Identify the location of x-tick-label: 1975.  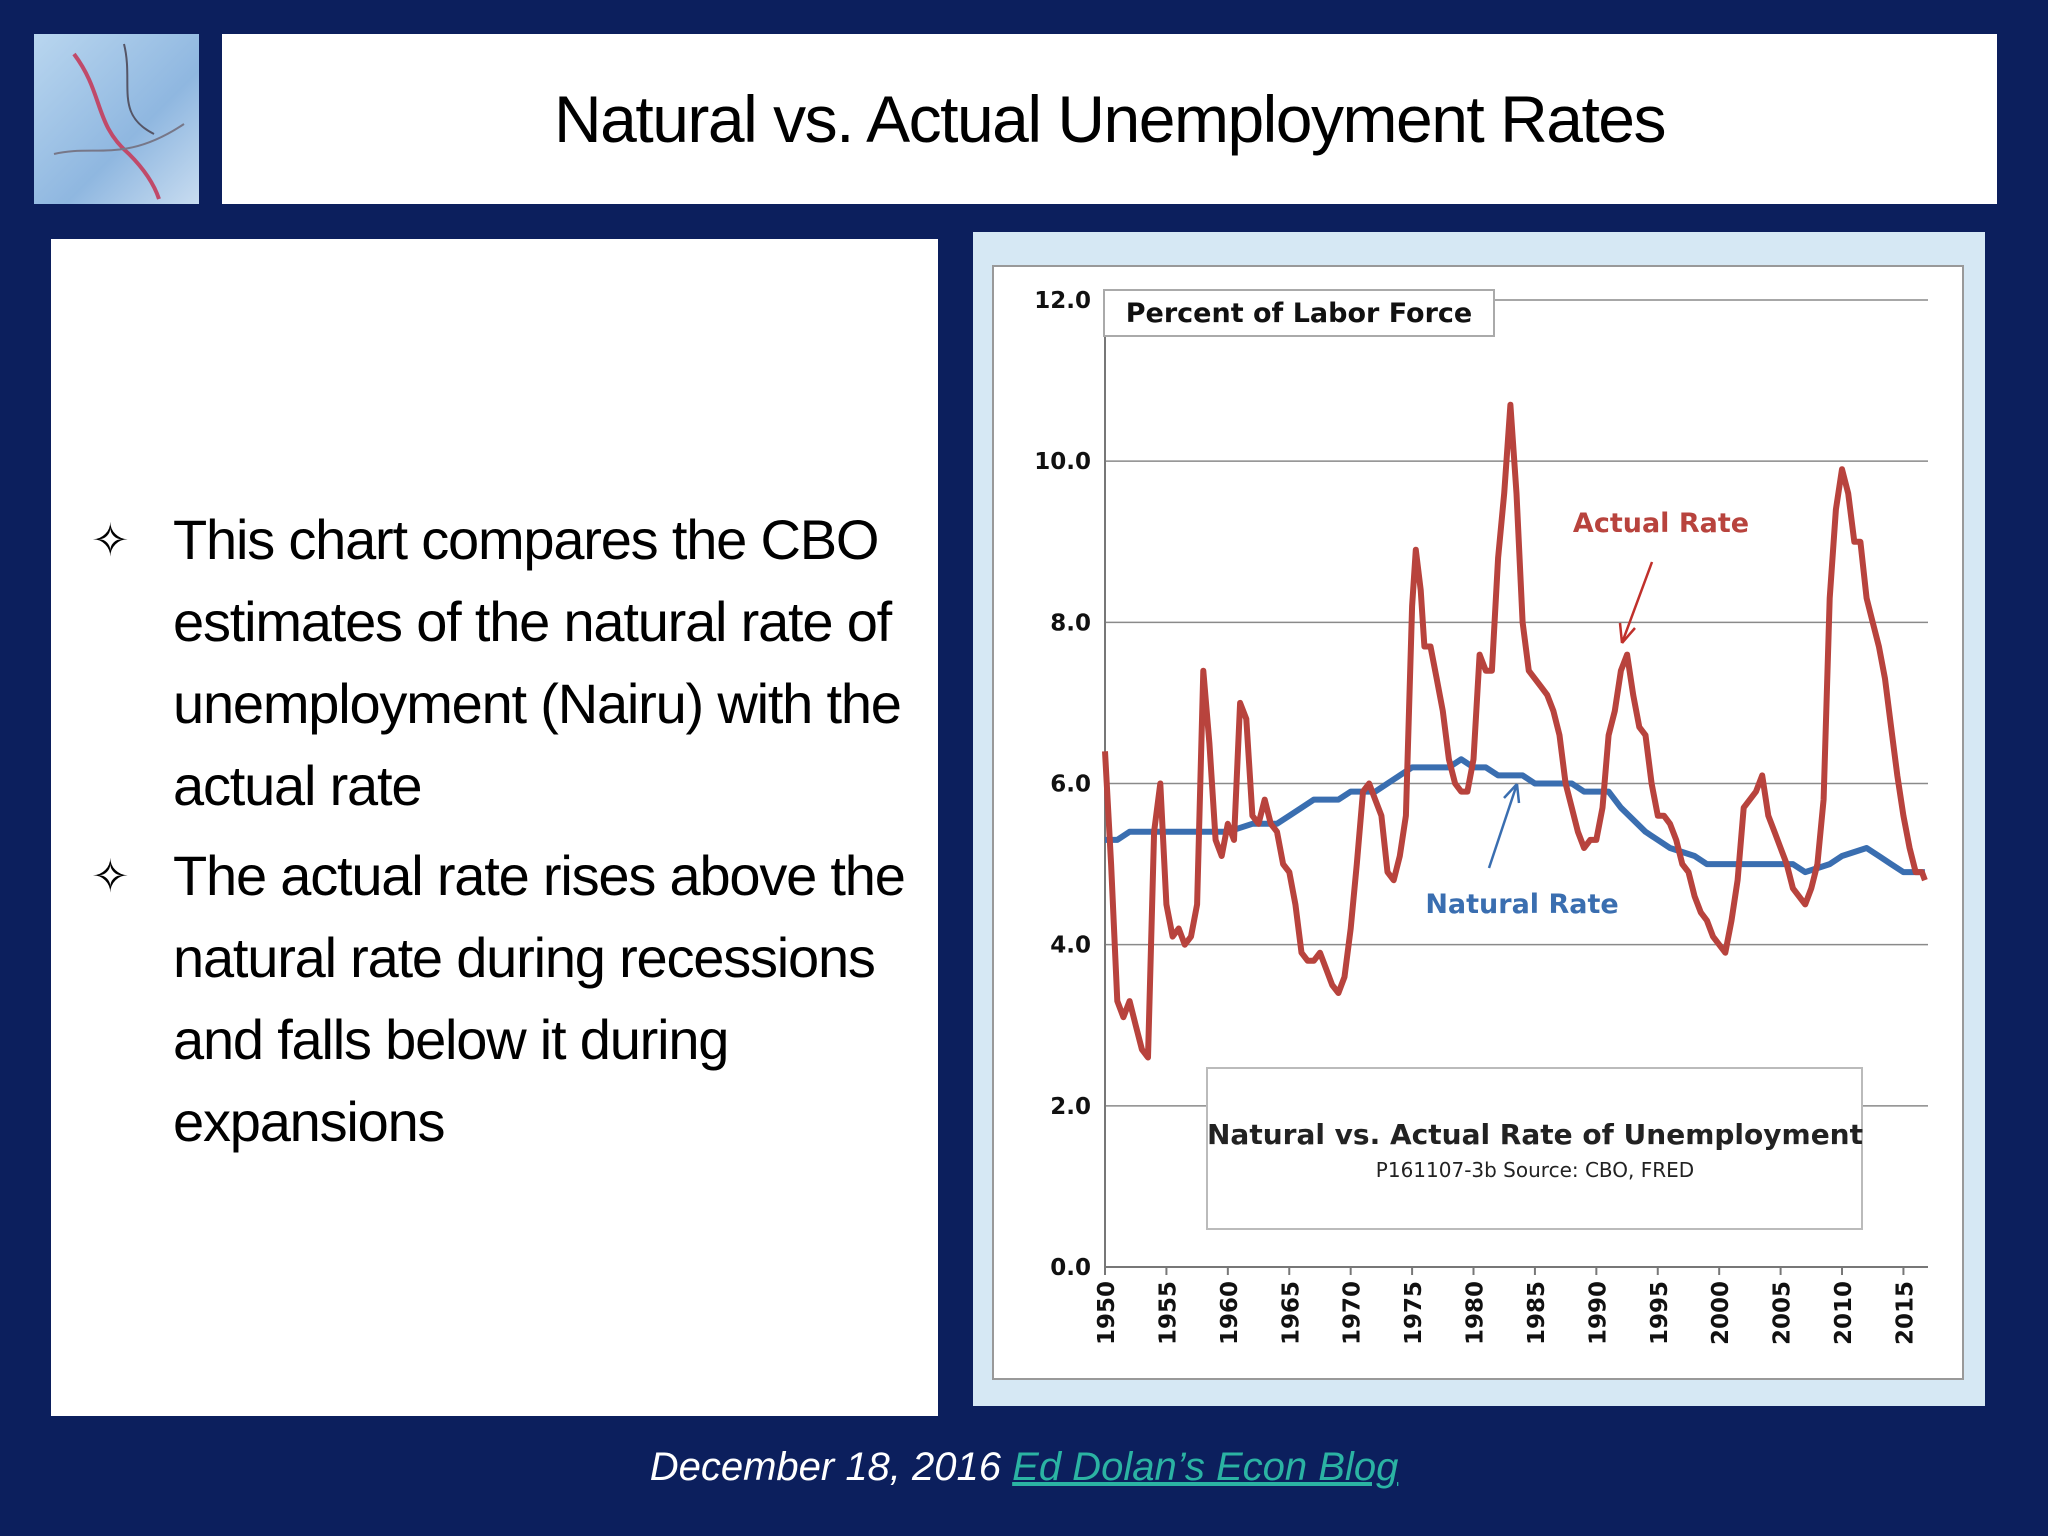
(1414, 1313).